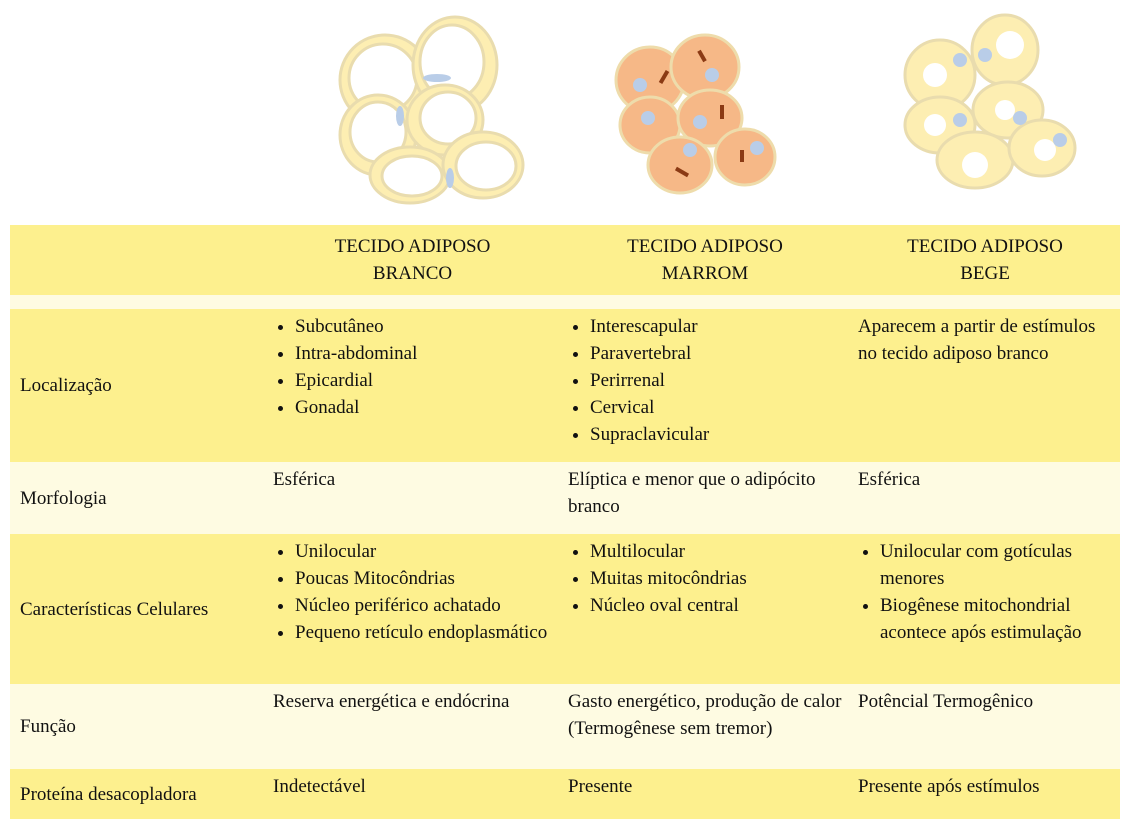  What do you see at coordinates (423, 551) in the screenshot?
I see `bullet-item: Unilocular` at bounding box center [423, 551].